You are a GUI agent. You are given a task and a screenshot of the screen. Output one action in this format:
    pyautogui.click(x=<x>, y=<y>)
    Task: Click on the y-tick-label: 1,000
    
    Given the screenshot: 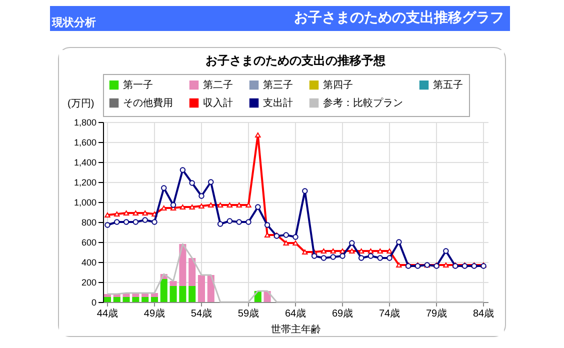 What is the action you would take?
    pyautogui.click(x=85, y=203)
    